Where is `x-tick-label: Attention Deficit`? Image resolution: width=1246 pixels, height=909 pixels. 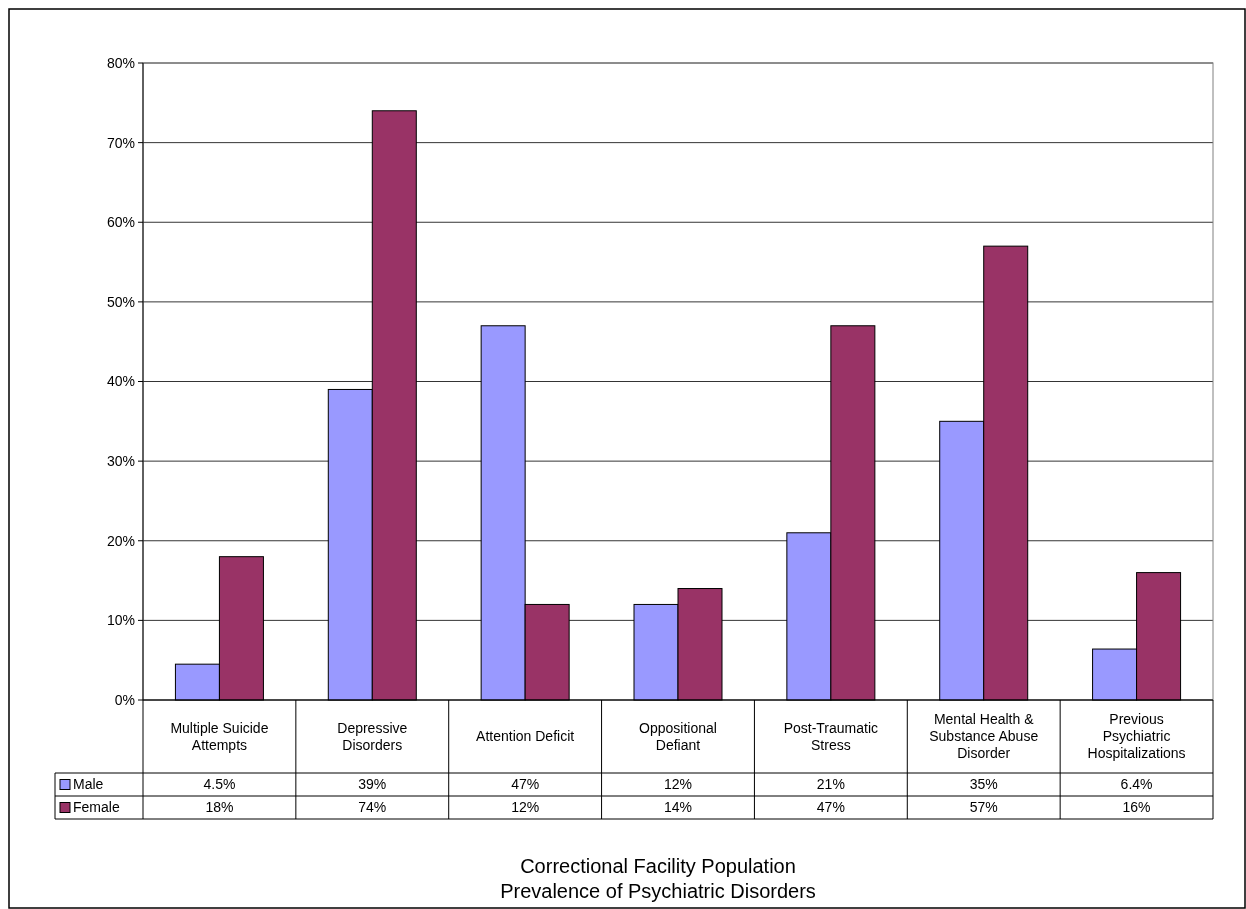
x-tick-label: Attention Deficit is located at coordinates (525, 736).